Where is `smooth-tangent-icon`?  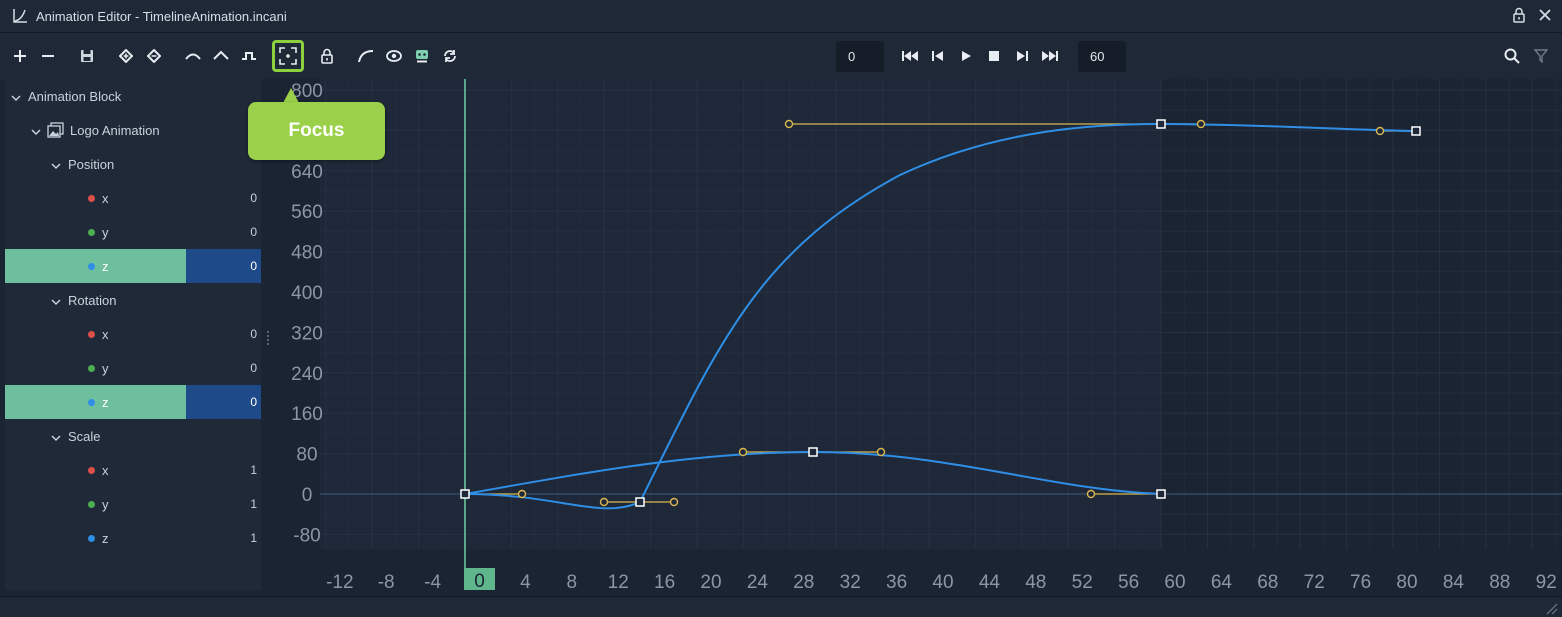
smooth-tangent-icon is located at coordinates (193, 56).